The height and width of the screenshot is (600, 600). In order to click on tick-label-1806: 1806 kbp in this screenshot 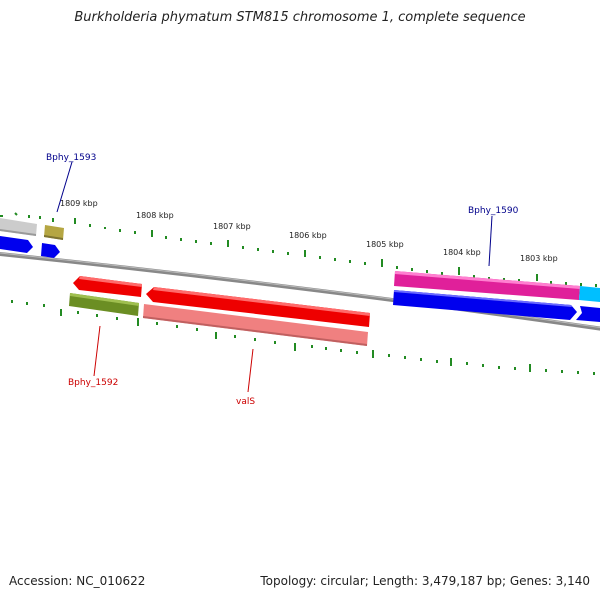, I will do `click(308, 235)`.